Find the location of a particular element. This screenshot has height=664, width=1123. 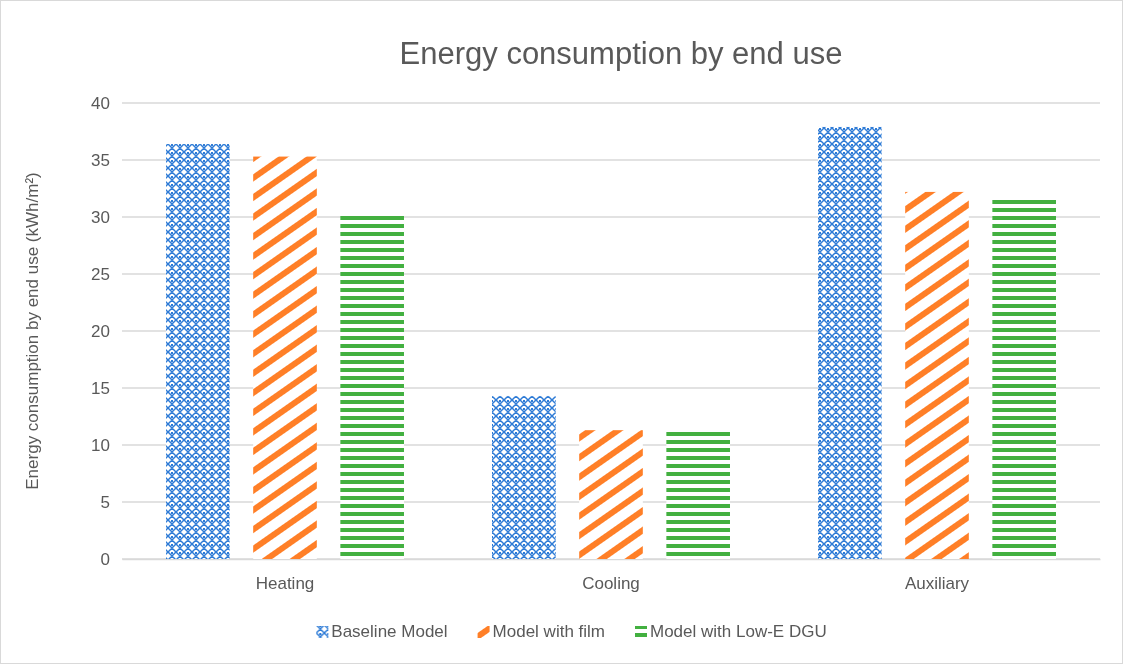

y-tick-label: 10 is located at coordinates (100, 445).